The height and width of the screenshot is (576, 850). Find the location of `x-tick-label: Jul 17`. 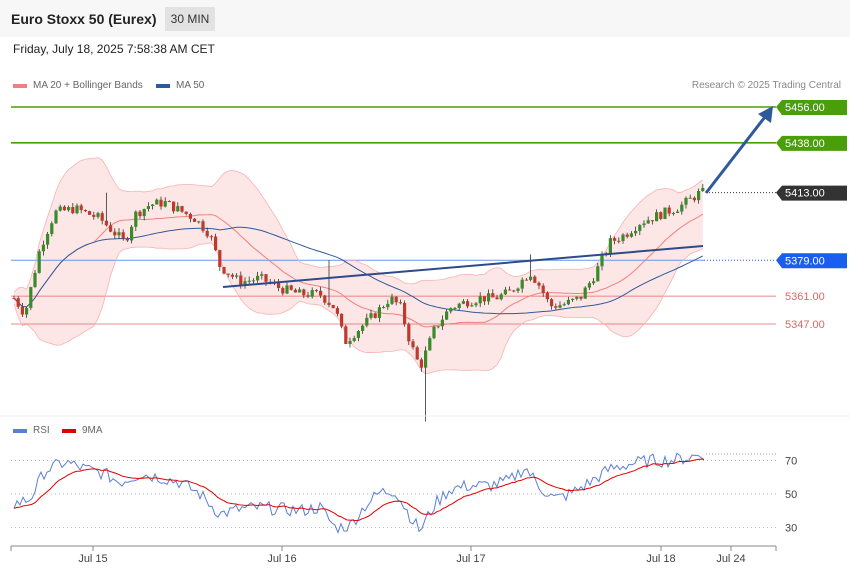

x-tick-label: Jul 17 is located at coordinates (470, 559).